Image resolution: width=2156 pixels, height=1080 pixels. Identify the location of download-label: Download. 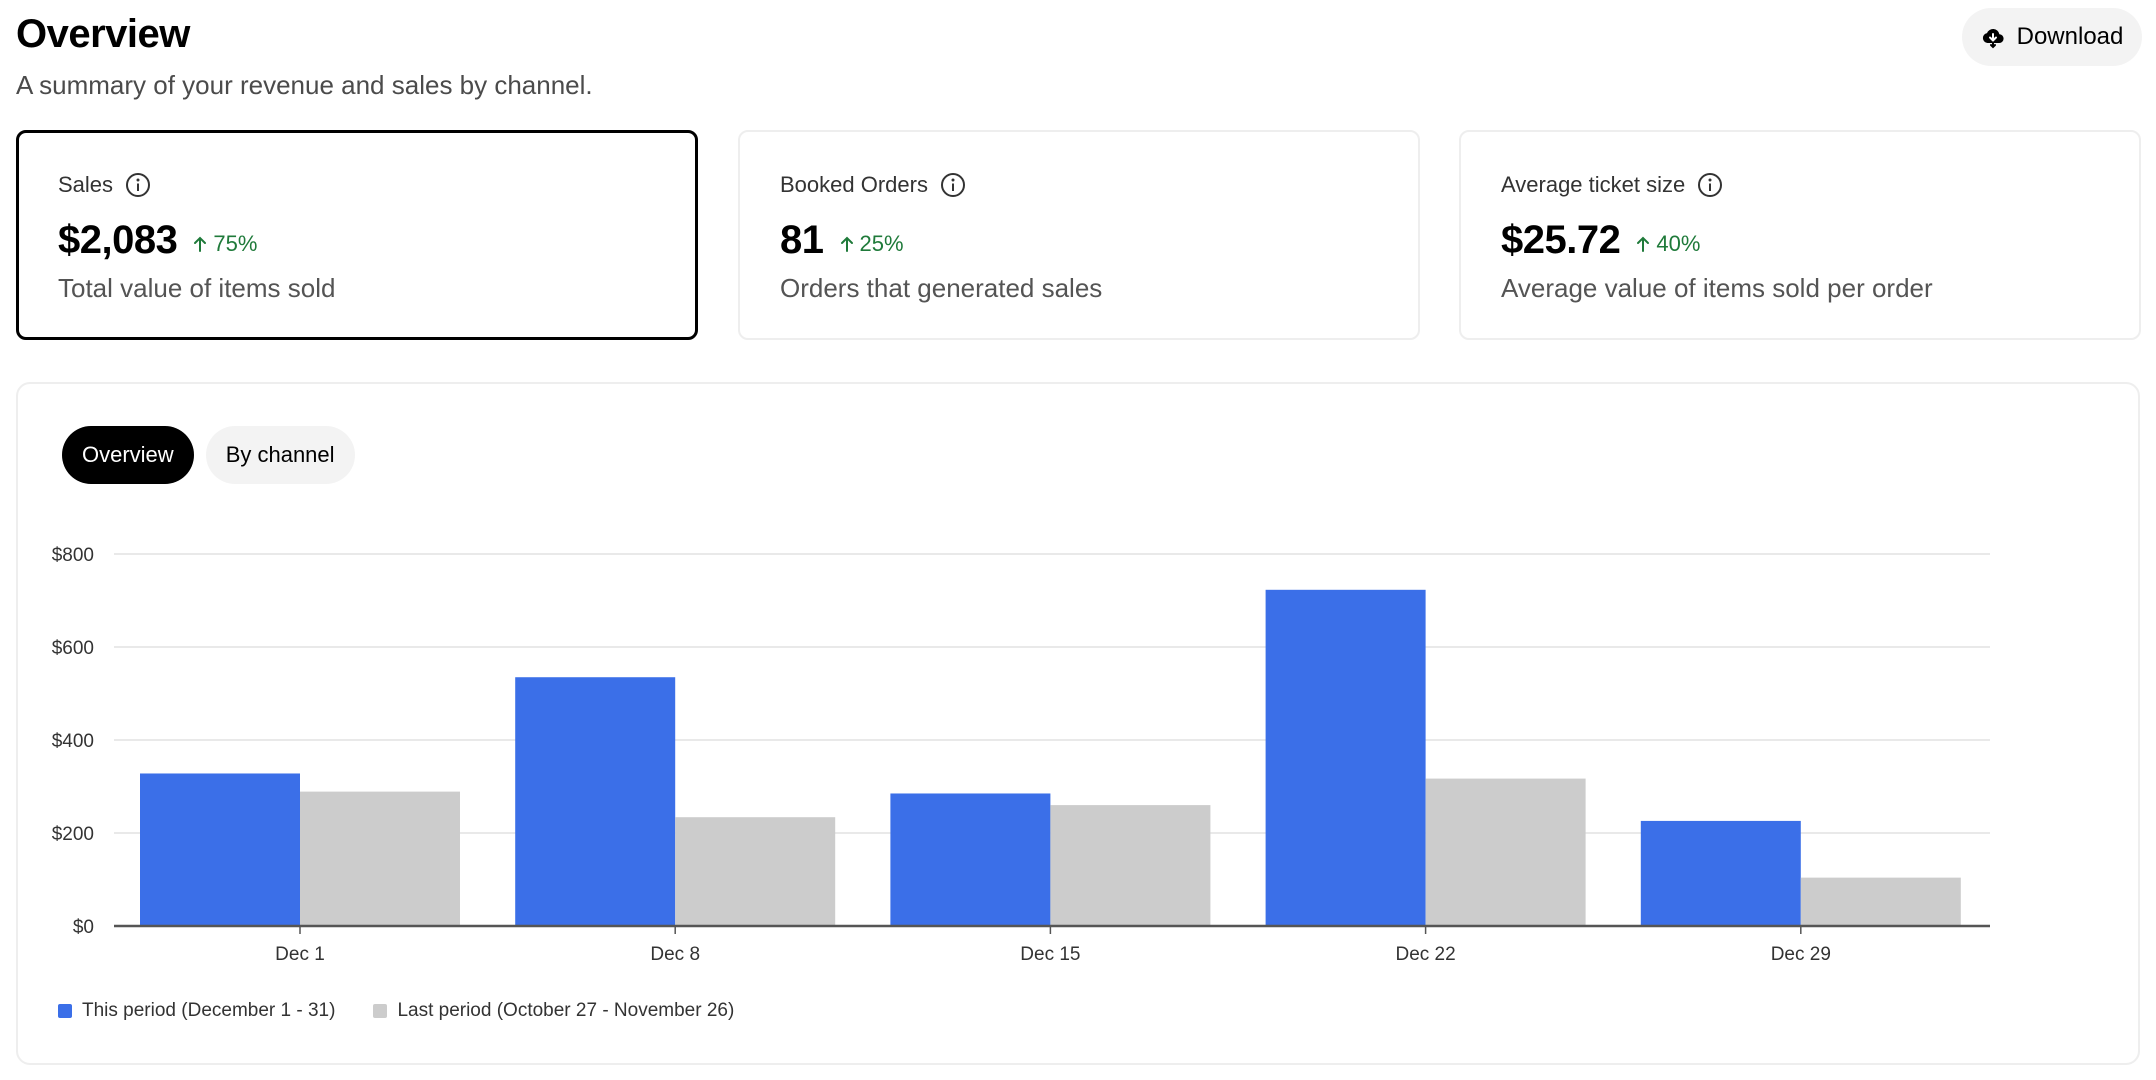
(2070, 36).